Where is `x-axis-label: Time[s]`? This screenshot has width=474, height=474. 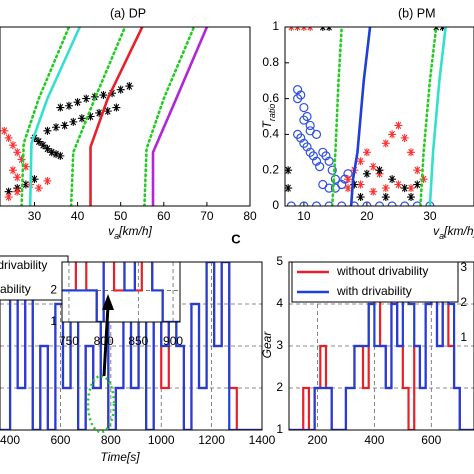
x-axis-label: Time[s] is located at coordinates (120, 457).